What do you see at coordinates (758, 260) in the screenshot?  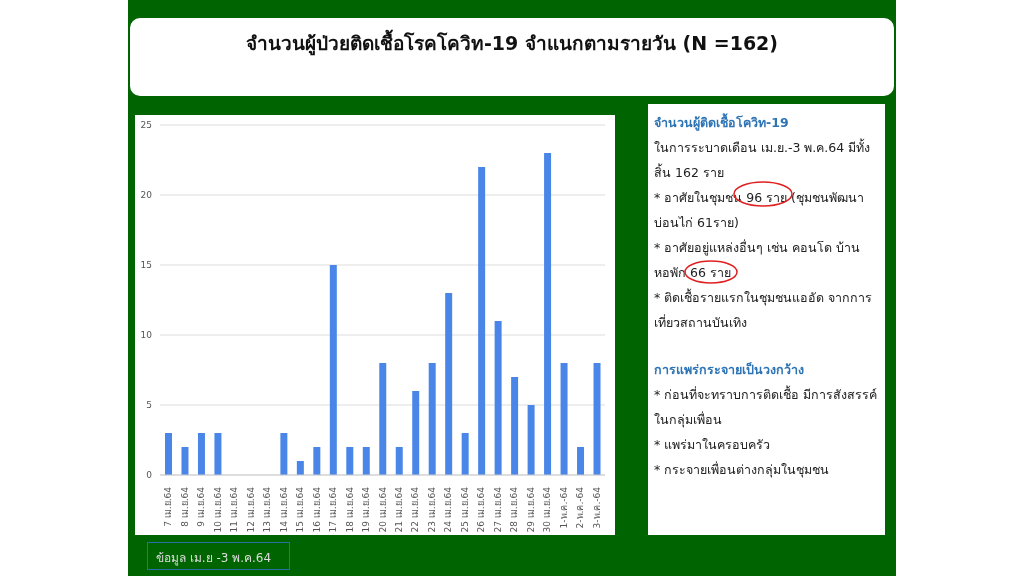 I see `text: * อาศัยอยู่แหล่งอื่นๆ เช่น คอนโด บ้านหอพัก 66 ราย` at bounding box center [758, 260].